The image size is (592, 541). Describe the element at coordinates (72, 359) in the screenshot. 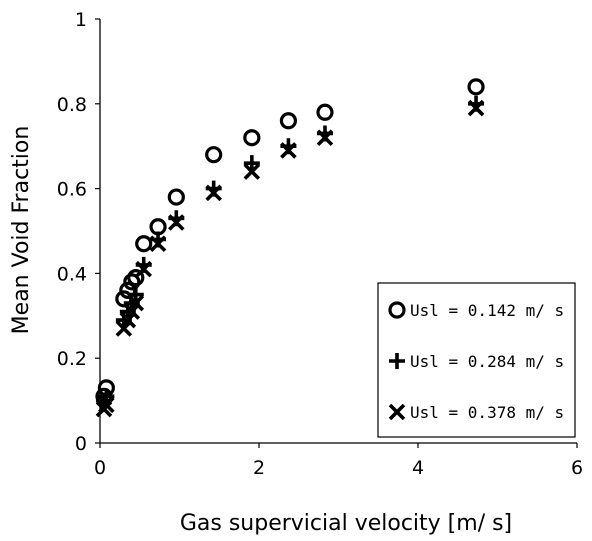

I see `y-tick-label: 0.2` at that location.